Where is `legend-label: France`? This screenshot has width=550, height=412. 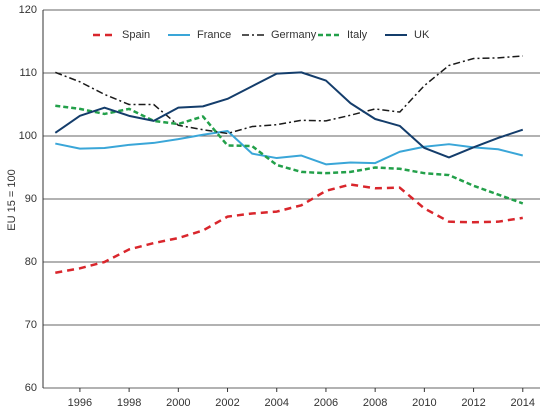
legend-label: France is located at coordinates (214, 35).